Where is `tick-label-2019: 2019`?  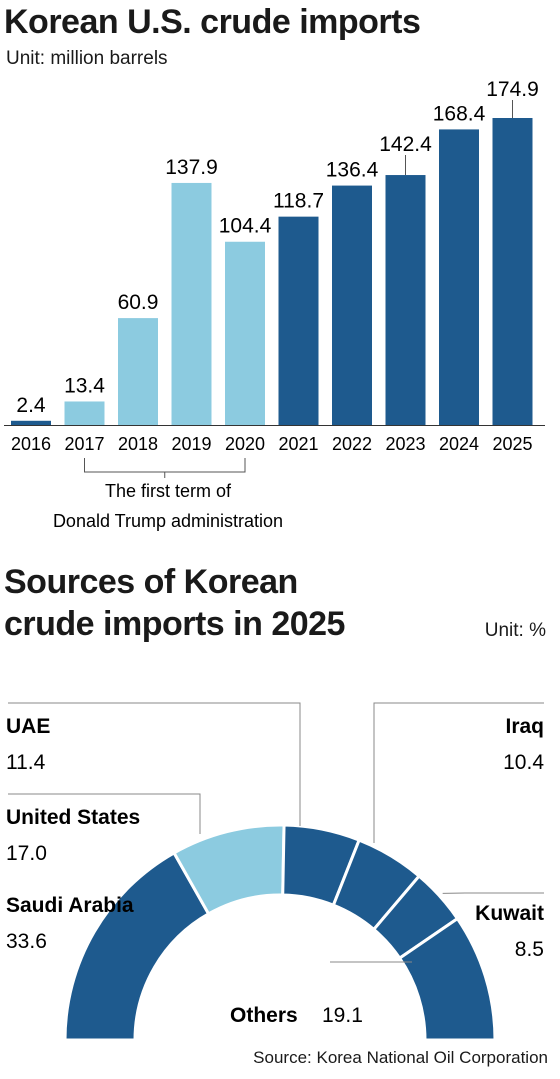 tick-label-2019: 2019 is located at coordinates (191, 444).